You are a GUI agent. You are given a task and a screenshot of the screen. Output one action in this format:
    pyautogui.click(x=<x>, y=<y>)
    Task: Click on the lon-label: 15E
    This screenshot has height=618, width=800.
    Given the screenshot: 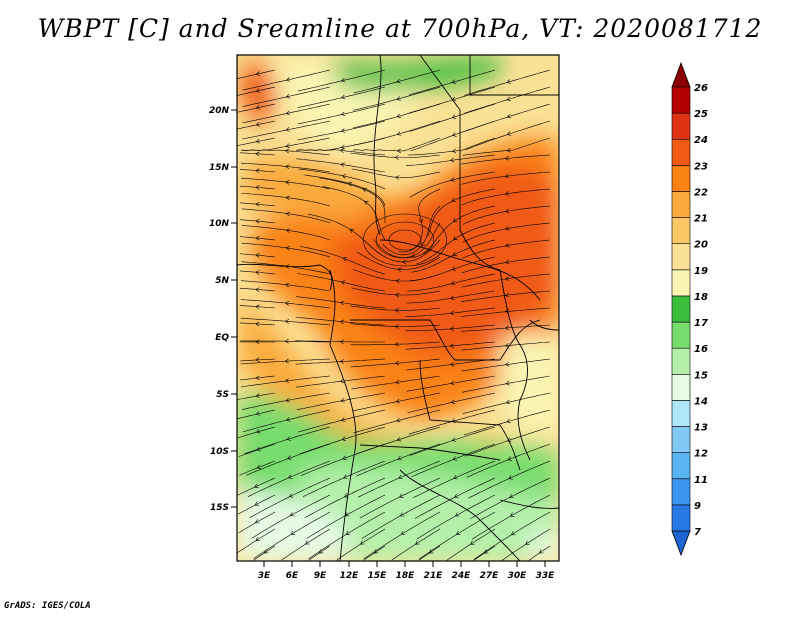 What is the action you would take?
    pyautogui.click(x=378, y=576)
    